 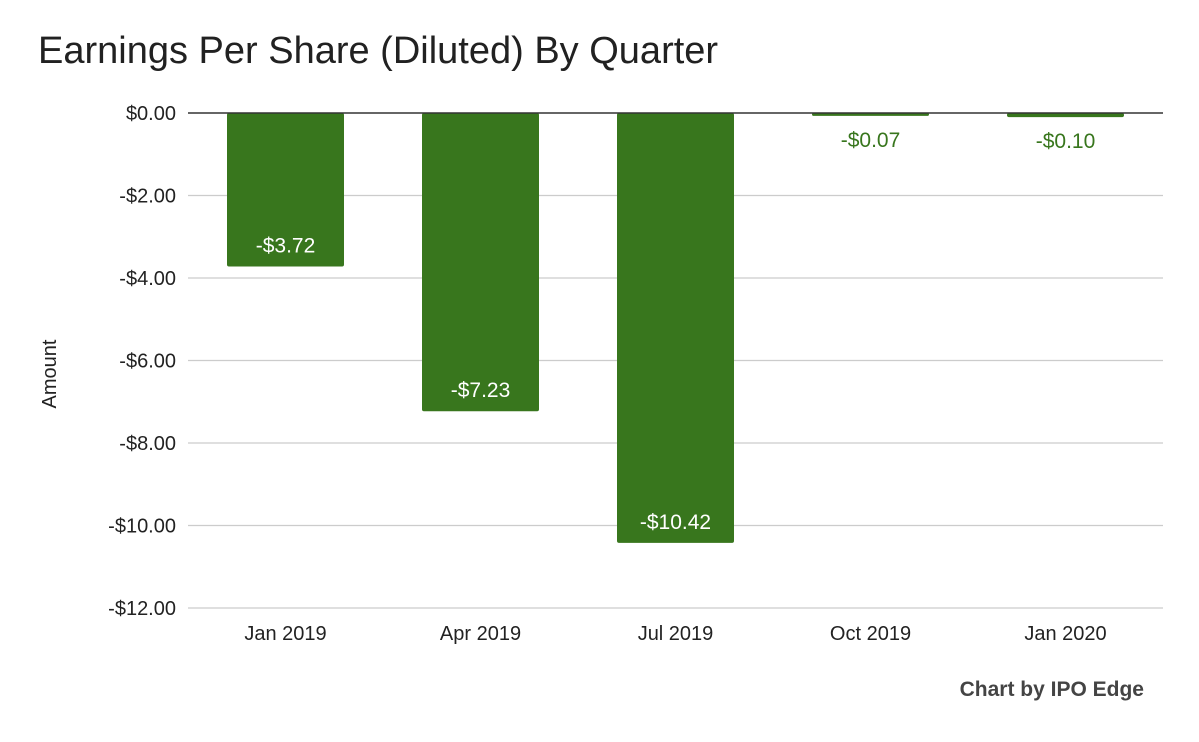 What do you see at coordinates (147, 197) in the screenshot?
I see `y-tick-label: -$2.00` at bounding box center [147, 197].